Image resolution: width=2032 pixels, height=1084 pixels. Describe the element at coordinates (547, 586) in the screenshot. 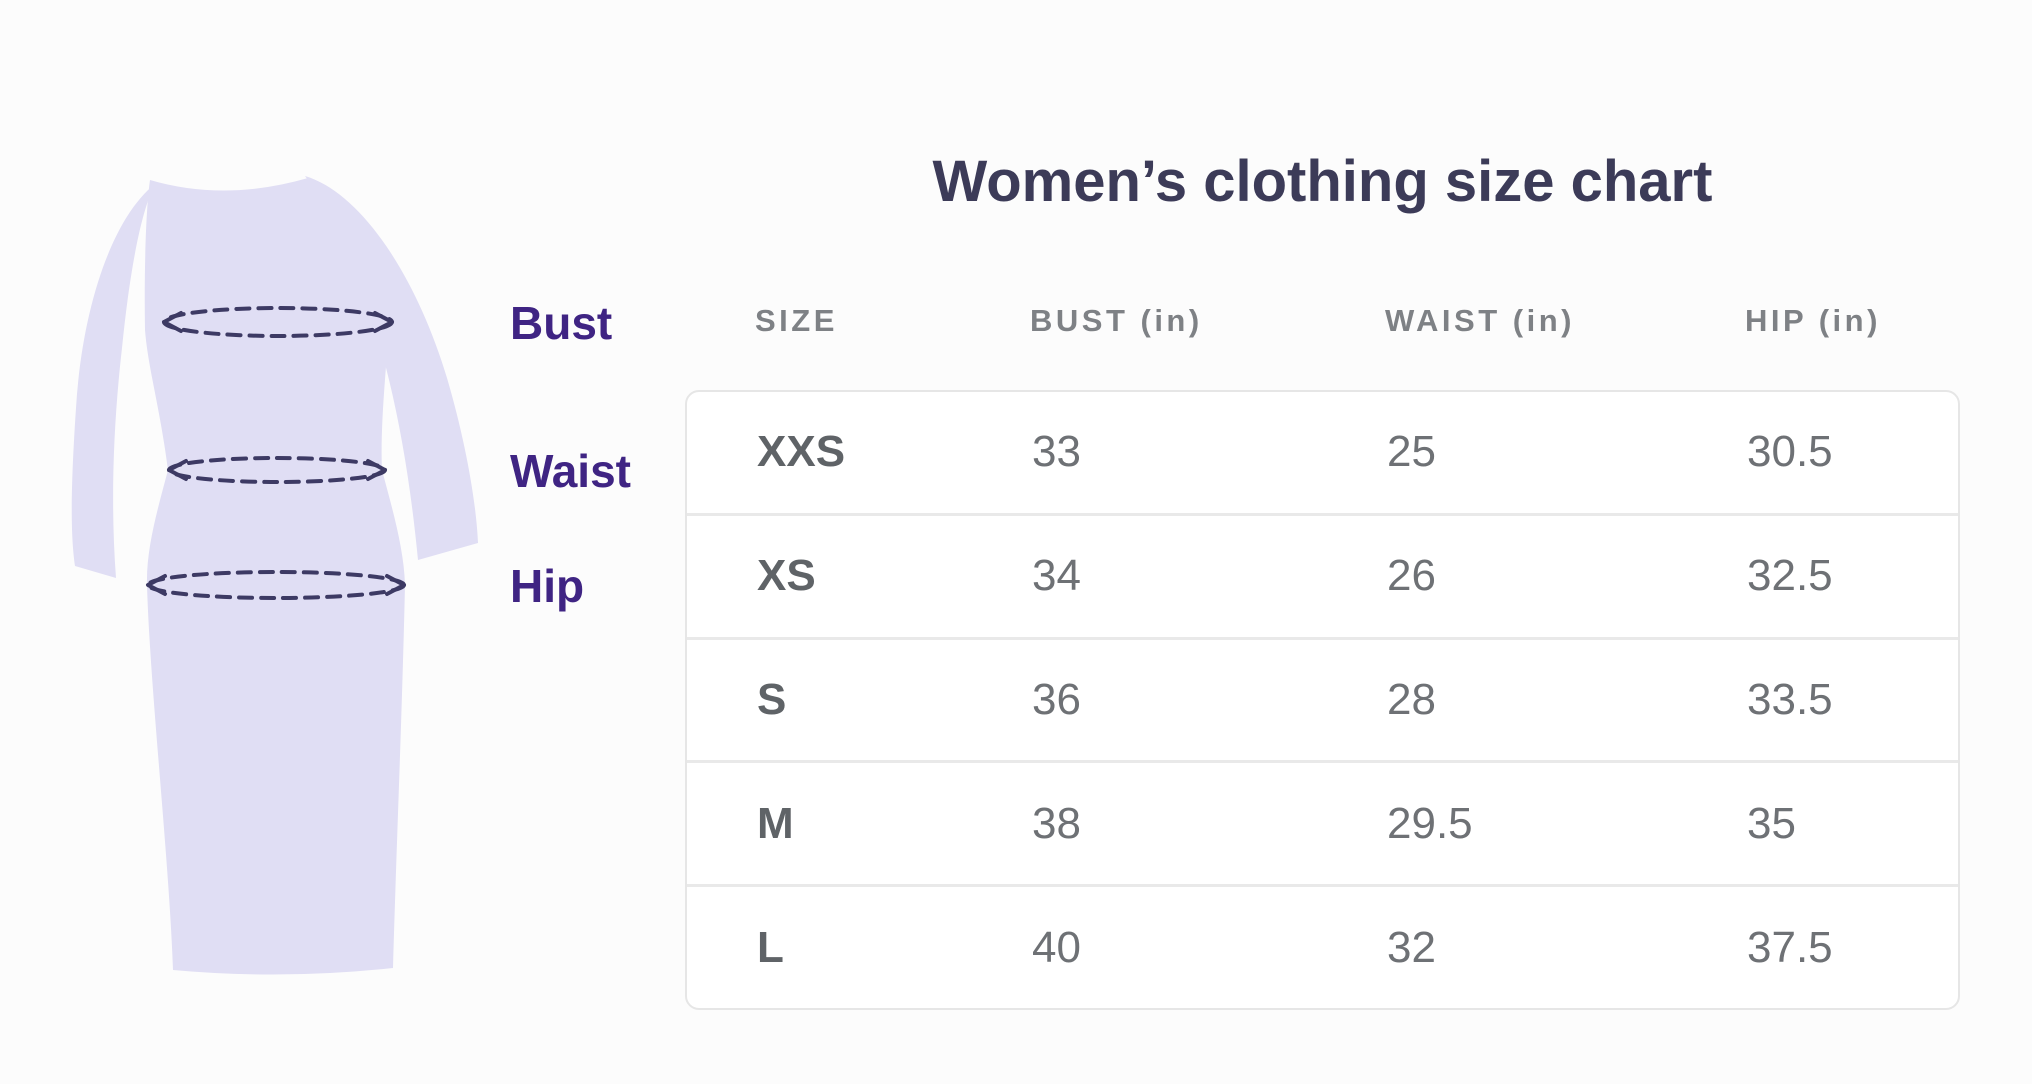

I see `hip-label: Hip` at that location.